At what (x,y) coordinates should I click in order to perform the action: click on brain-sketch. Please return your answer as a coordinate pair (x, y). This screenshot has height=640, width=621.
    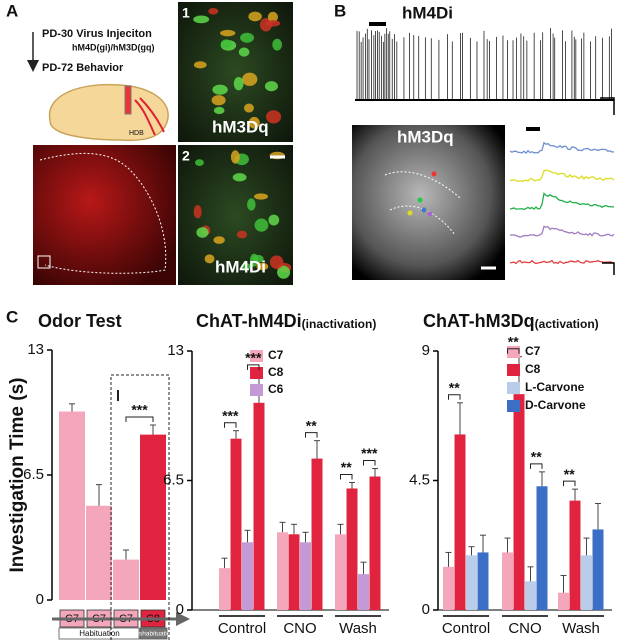
    Looking at the image, I should click on (108, 112).